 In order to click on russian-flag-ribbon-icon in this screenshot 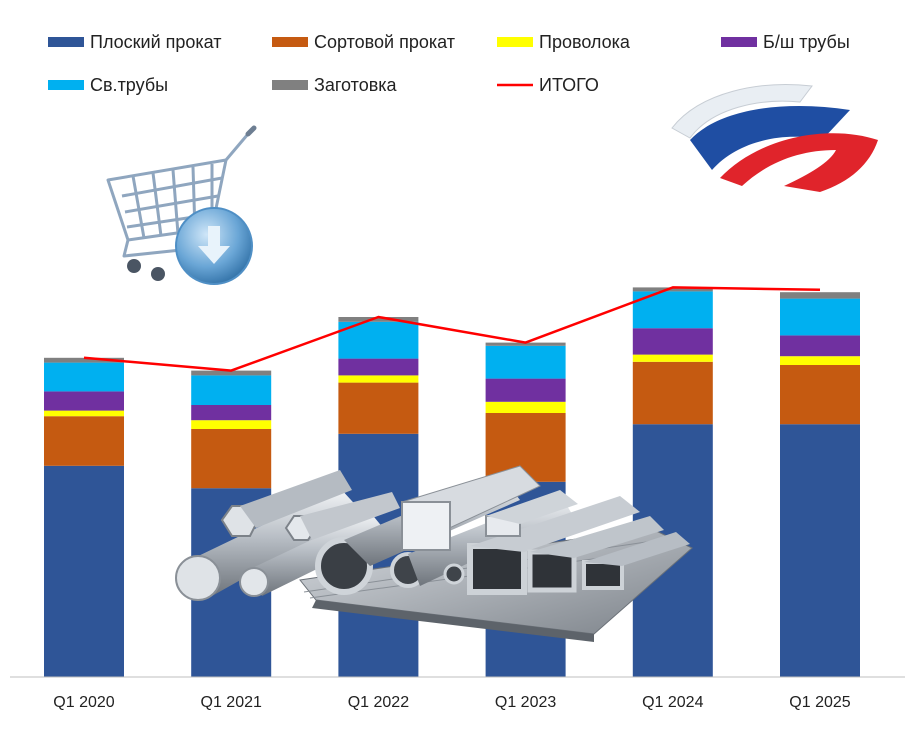, I will do `click(774, 138)`.